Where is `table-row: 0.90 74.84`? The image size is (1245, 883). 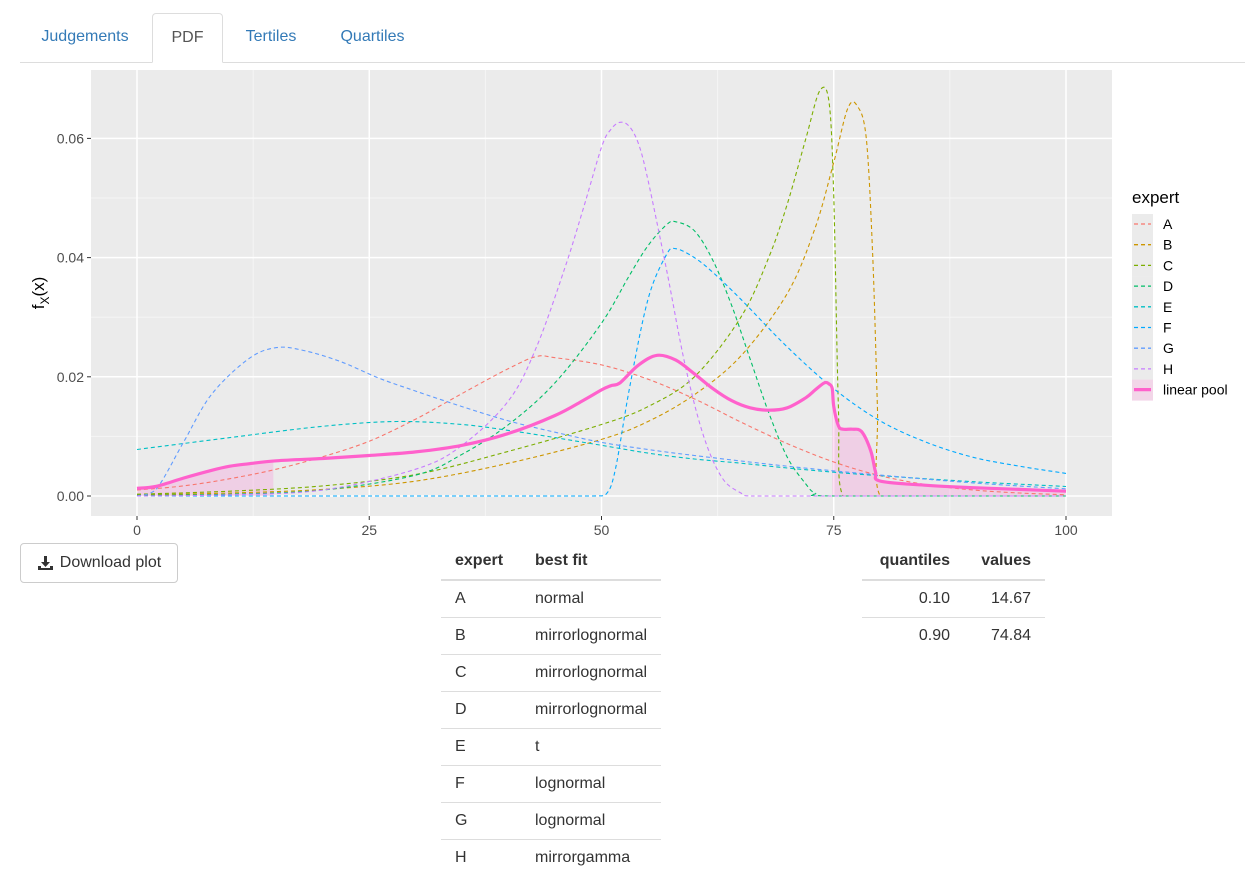
table-row: 0.90 74.84 is located at coordinates (953, 635).